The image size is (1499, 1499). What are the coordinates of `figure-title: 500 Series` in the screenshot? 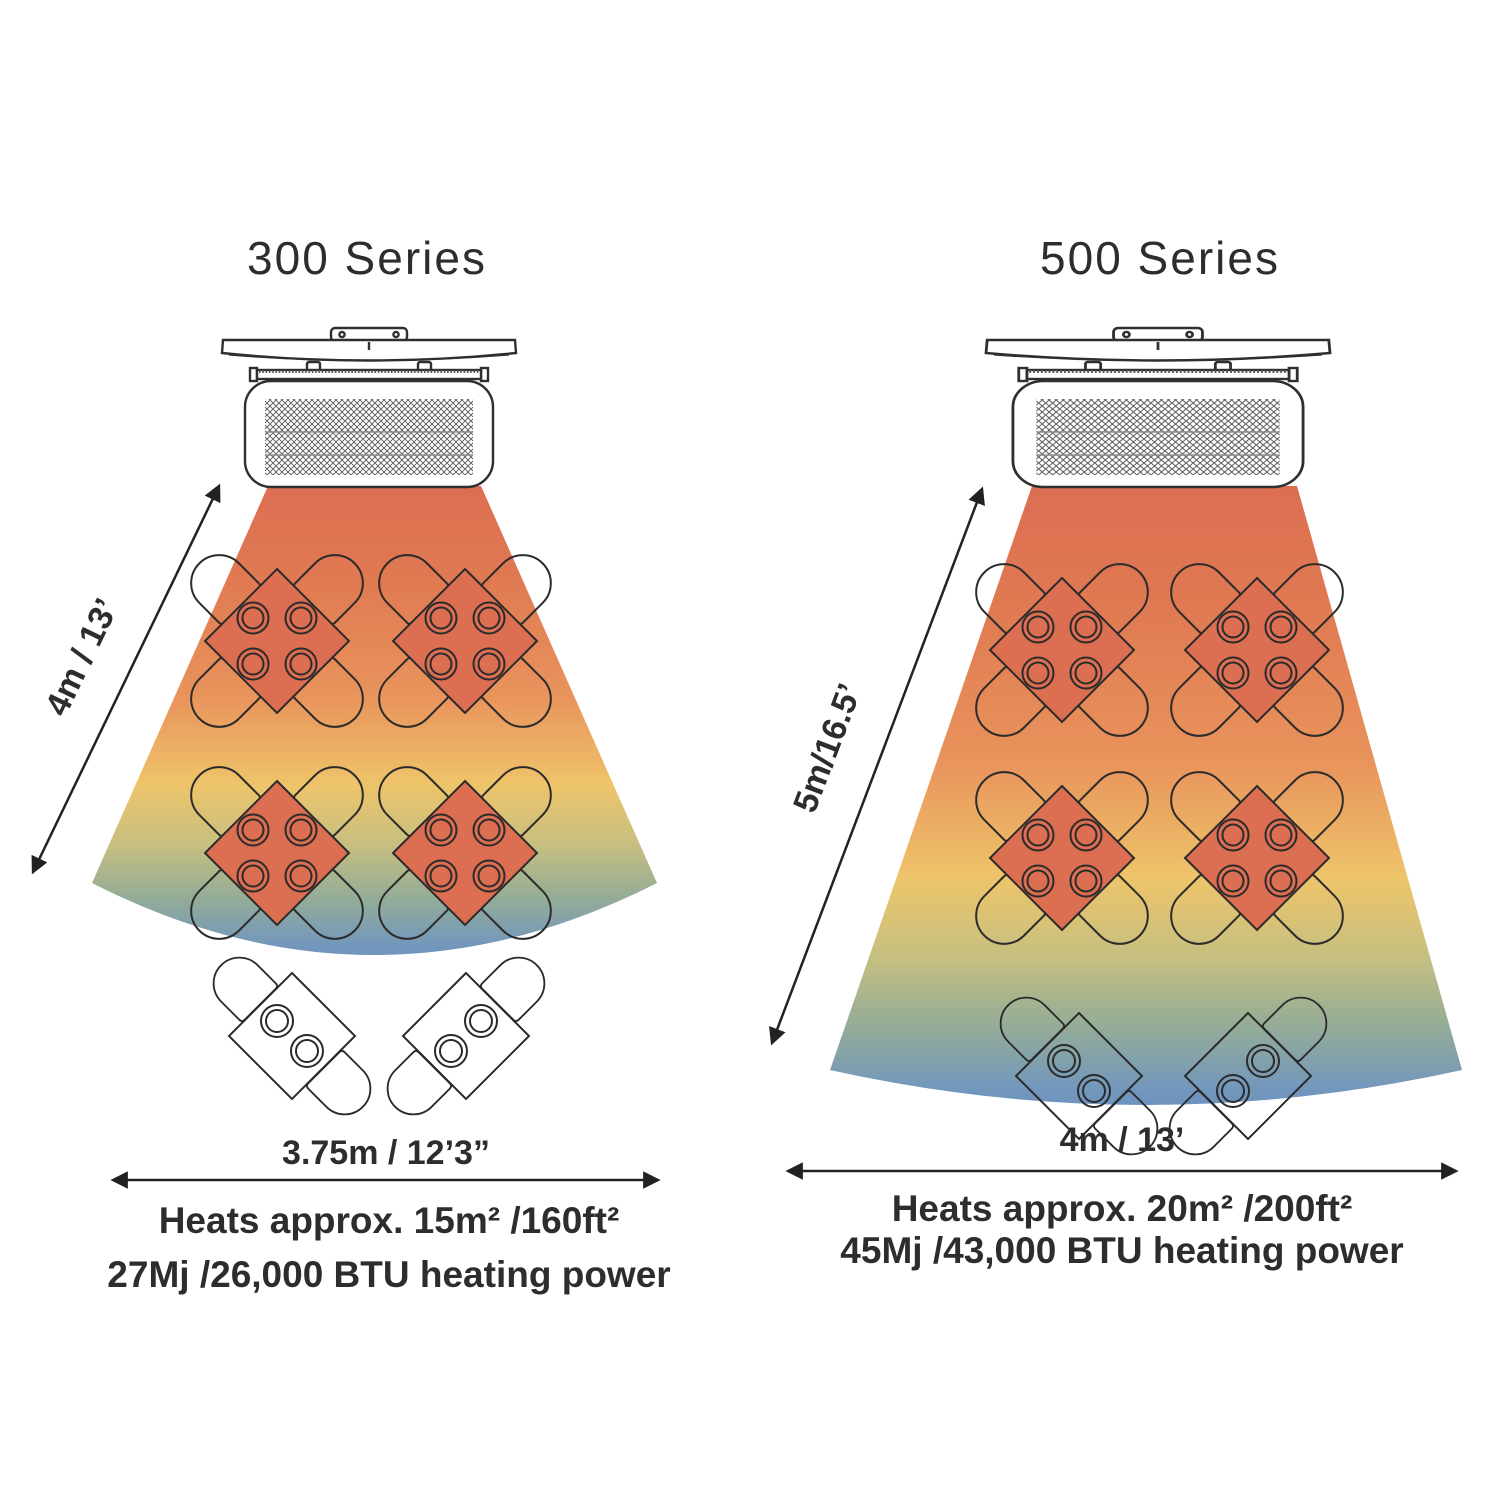 It's located at (1160, 258).